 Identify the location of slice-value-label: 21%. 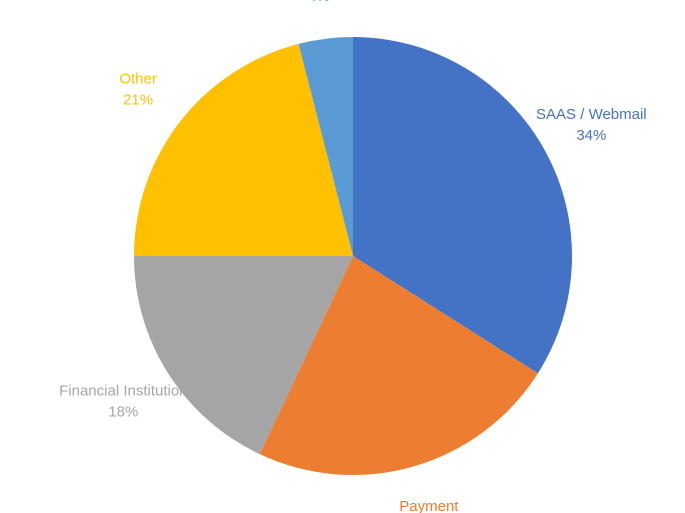
(138, 99).